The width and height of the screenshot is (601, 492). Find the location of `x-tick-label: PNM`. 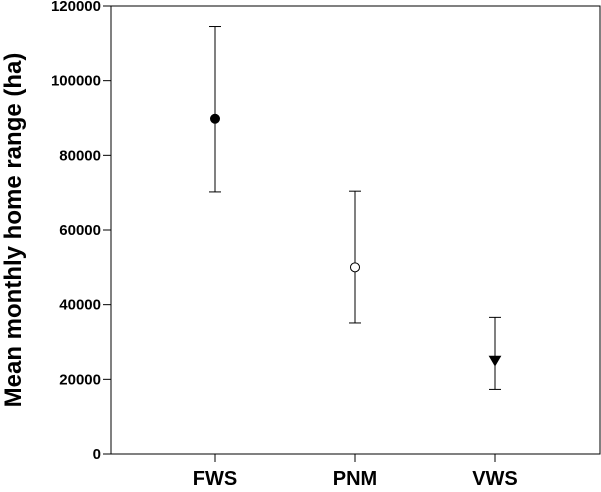

x-tick-label: PNM is located at coordinates (355, 479).